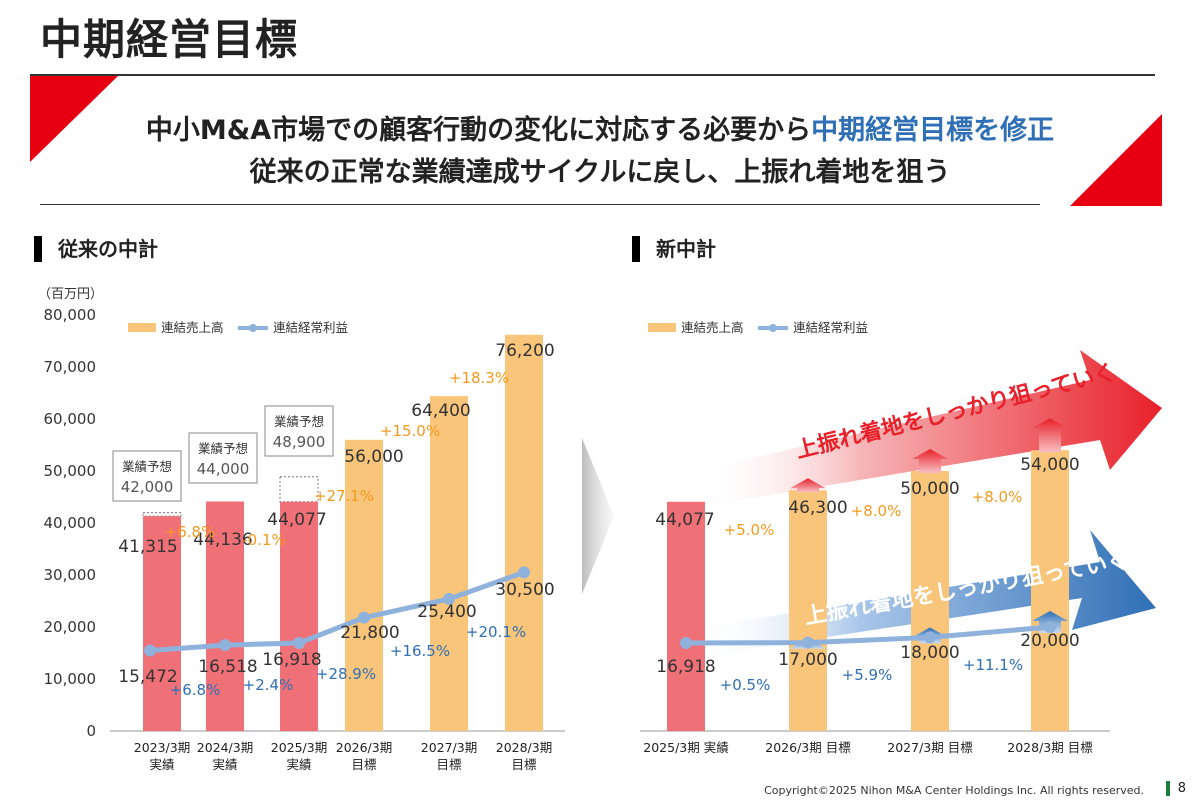  What do you see at coordinates (70, 575) in the screenshot?
I see `y-tick-label: 30,000` at bounding box center [70, 575].